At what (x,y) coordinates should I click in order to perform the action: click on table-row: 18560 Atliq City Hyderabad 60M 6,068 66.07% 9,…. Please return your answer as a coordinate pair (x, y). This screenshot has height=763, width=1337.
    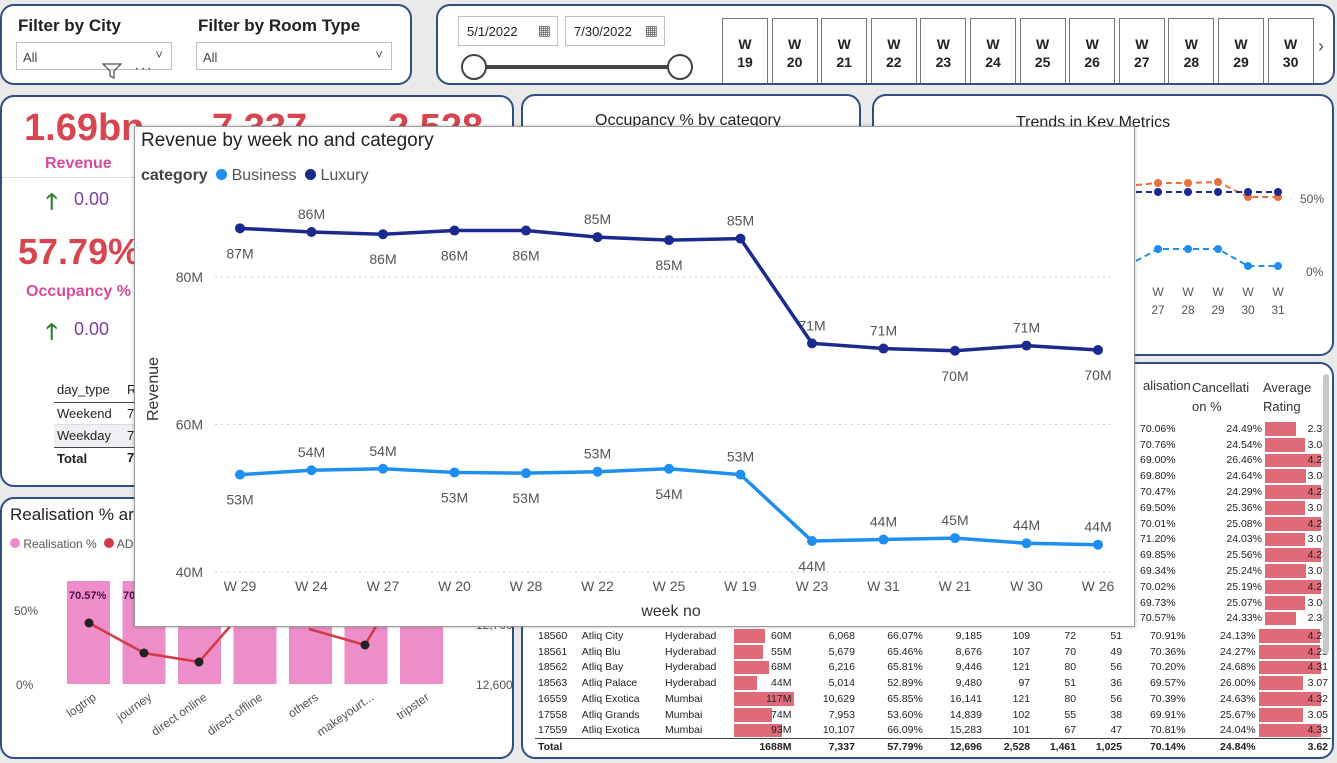
    Looking at the image, I should click on (933, 636).